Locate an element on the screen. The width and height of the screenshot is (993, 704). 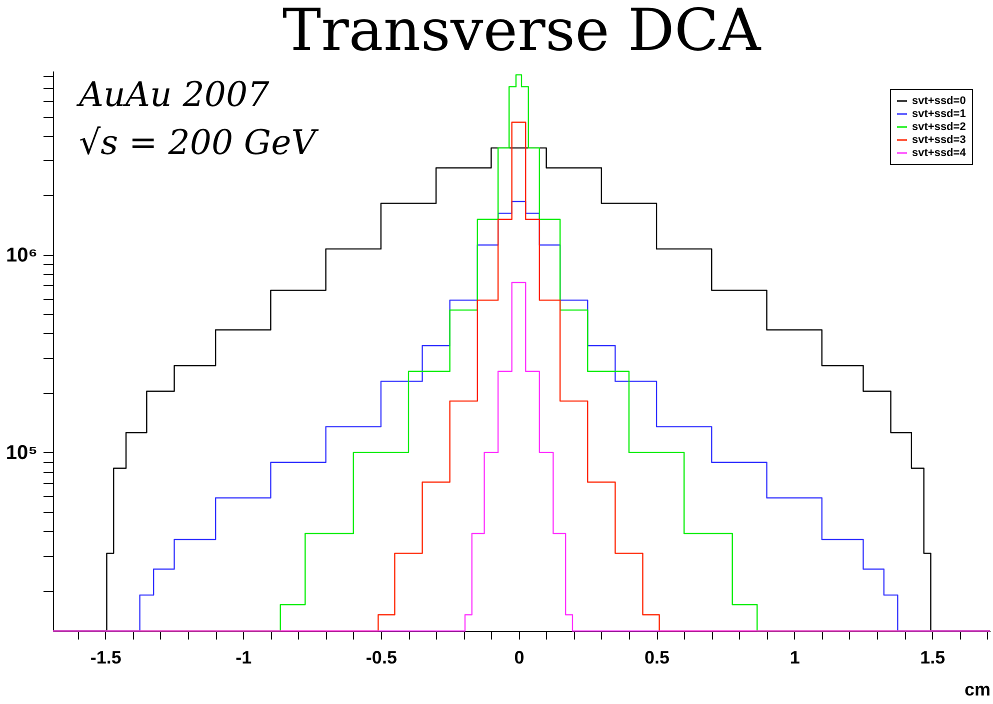
legend-label: svt+ssd=4 is located at coordinates (939, 153).